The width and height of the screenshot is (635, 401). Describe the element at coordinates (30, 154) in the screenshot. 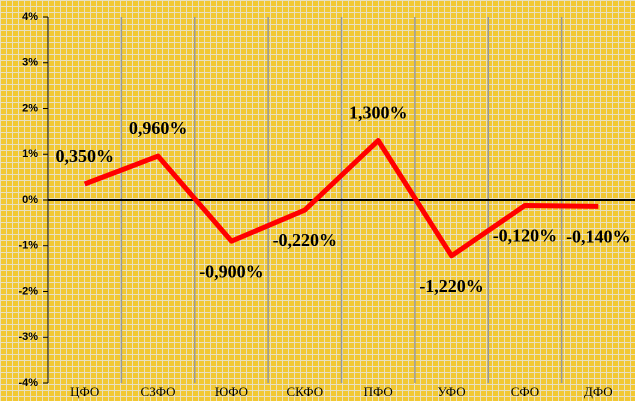

I see `y-tick-label: 1%` at that location.